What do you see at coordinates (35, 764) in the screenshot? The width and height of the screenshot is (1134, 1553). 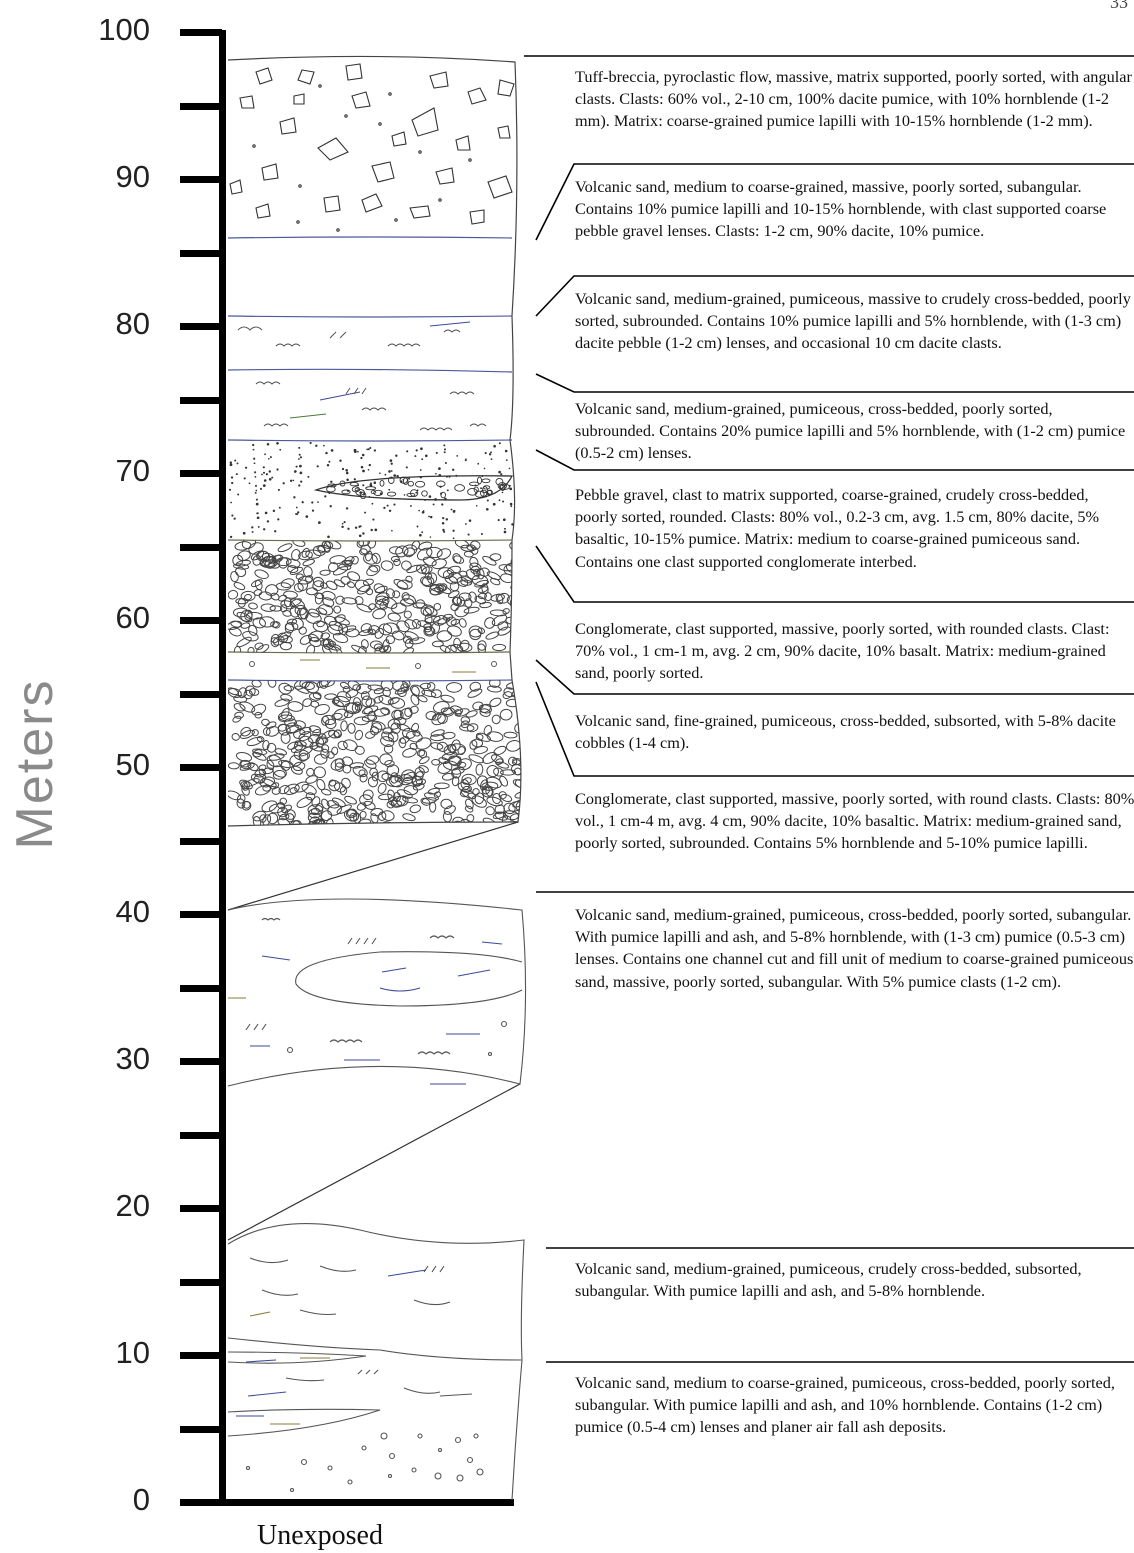 I see `axis-title: Meters` at bounding box center [35, 764].